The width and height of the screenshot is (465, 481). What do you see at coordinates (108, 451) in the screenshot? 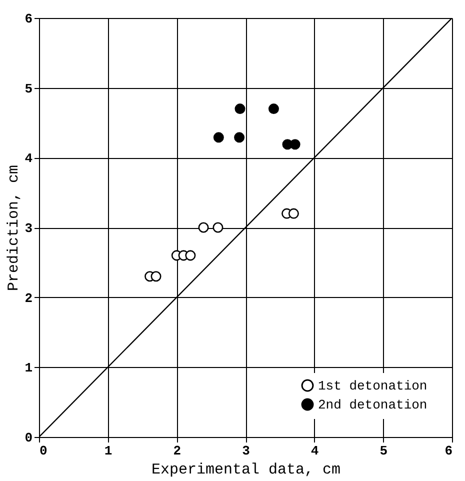
I see `x-tick-label: 1` at bounding box center [108, 451].